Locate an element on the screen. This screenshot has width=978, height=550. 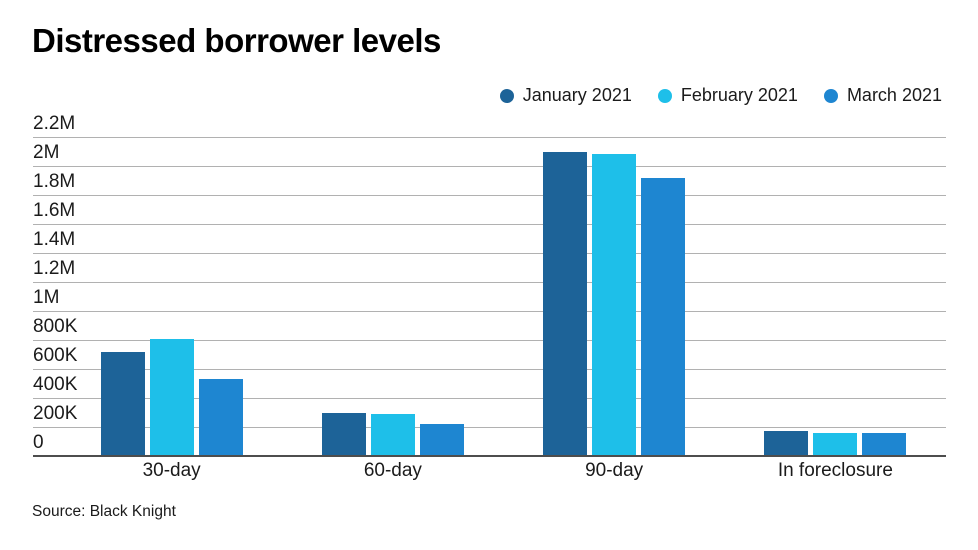
gridline-600K is located at coordinates (489, 369).